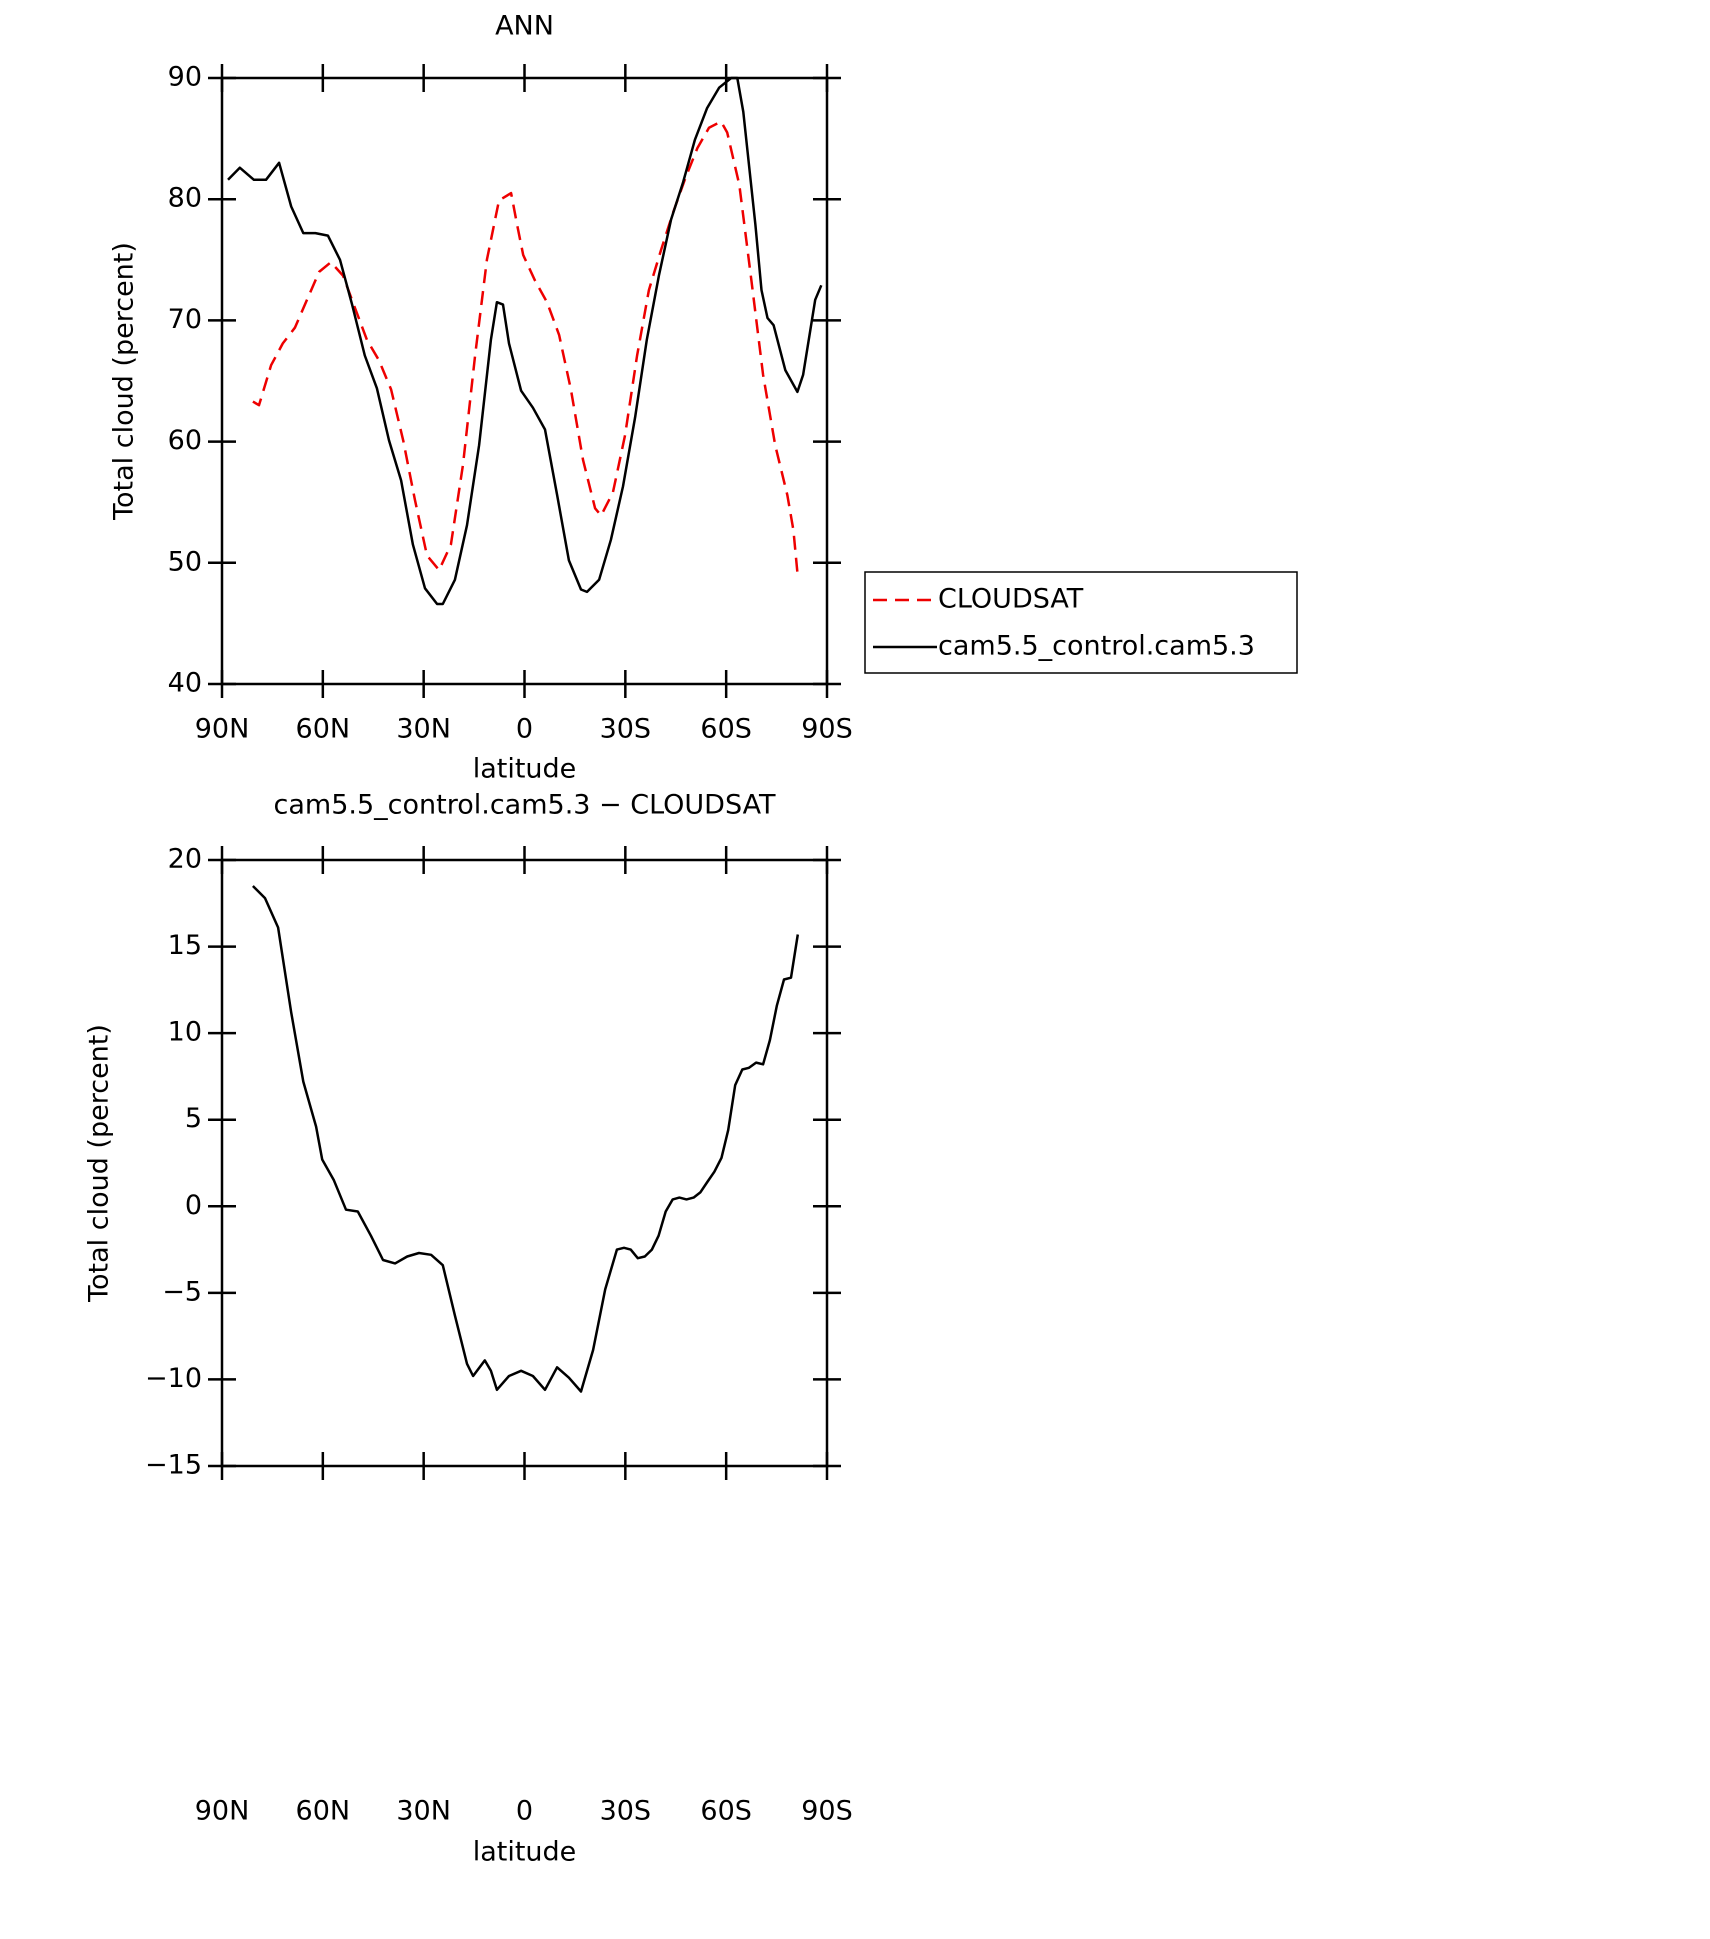 The width and height of the screenshot is (1710, 1939). What do you see at coordinates (185, 859) in the screenshot?
I see `y-tick-label: 20` at bounding box center [185, 859].